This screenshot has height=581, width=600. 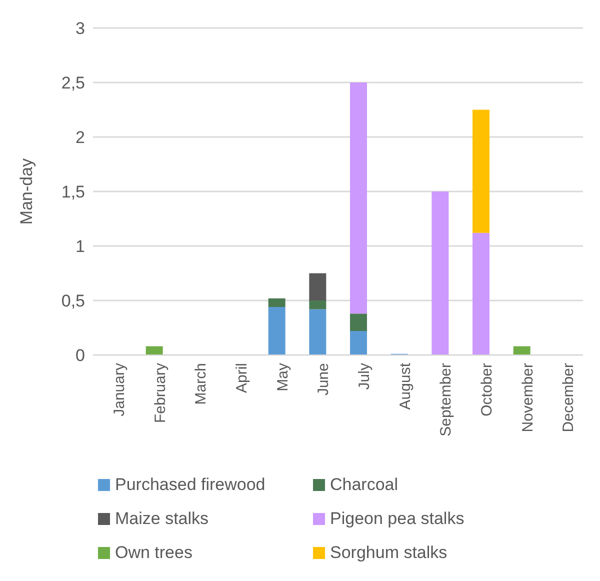 What do you see at coordinates (73, 192) in the screenshot?
I see `y-tick-label: 1,5` at bounding box center [73, 192].